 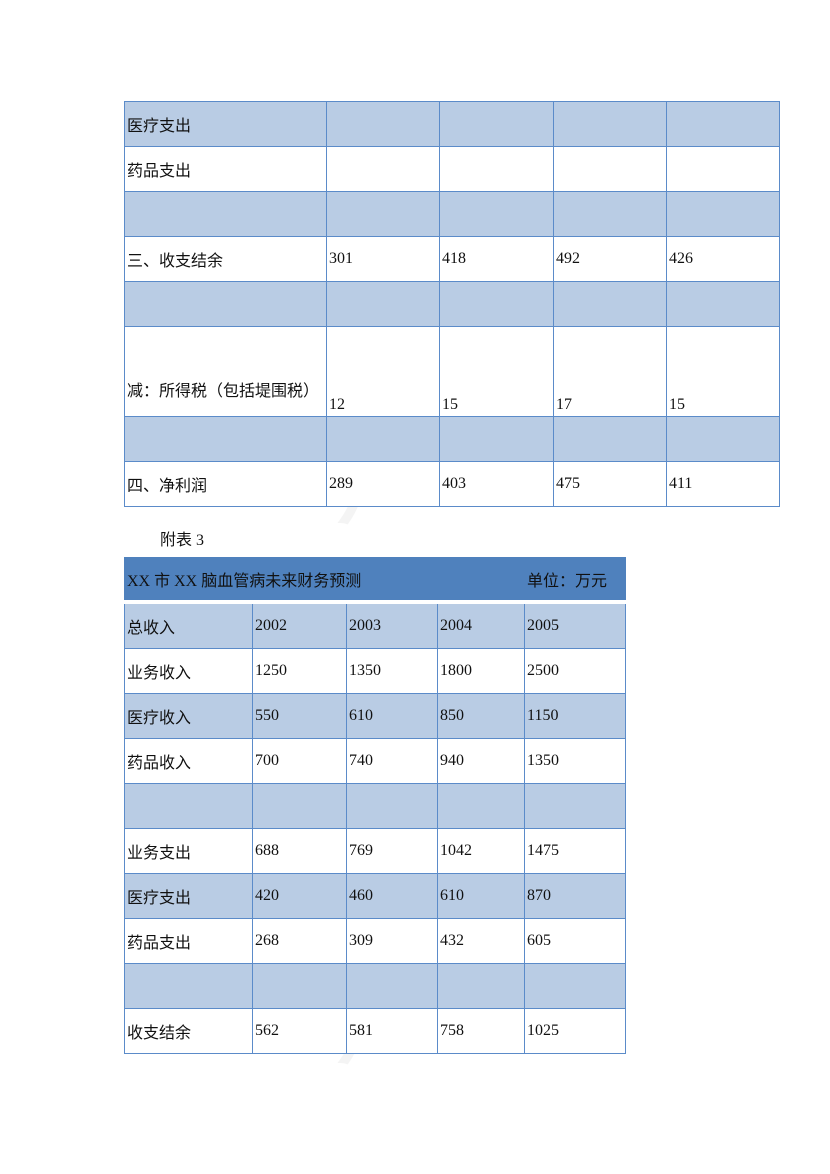 I want to click on table-row: 医疗支出, so click(x=452, y=124).